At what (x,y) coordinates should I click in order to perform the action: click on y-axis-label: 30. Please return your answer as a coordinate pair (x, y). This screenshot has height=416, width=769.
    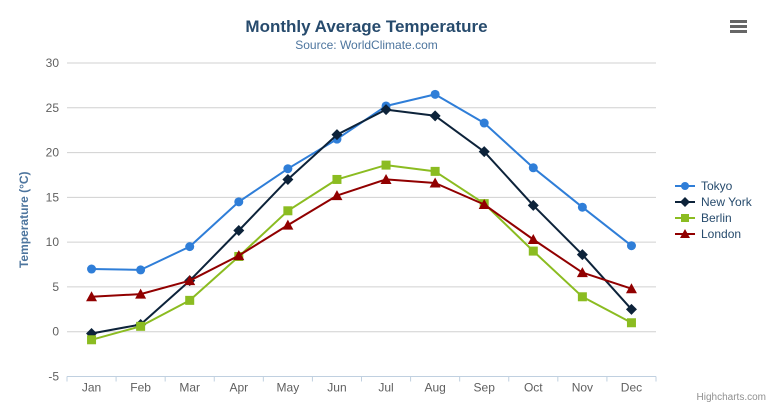
    Looking at the image, I should click on (53, 63).